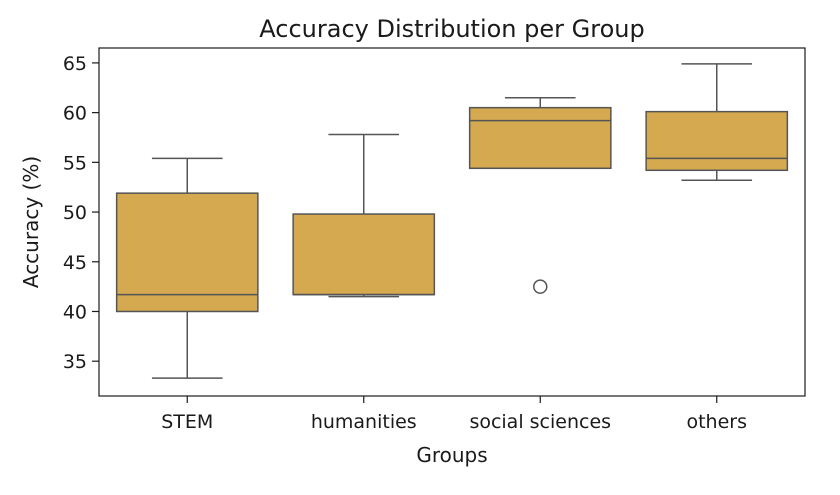 This screenshot has width=840, height=495. I want to click on chart-title: Accuracy Distribution per Group, so click(451, 29).